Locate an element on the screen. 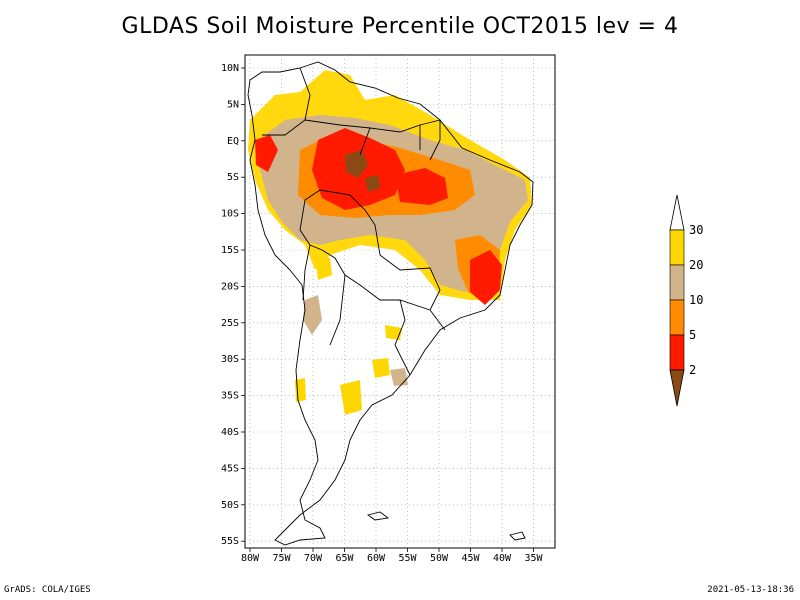  lat-label: 20S is located at coordinates (230, 286).